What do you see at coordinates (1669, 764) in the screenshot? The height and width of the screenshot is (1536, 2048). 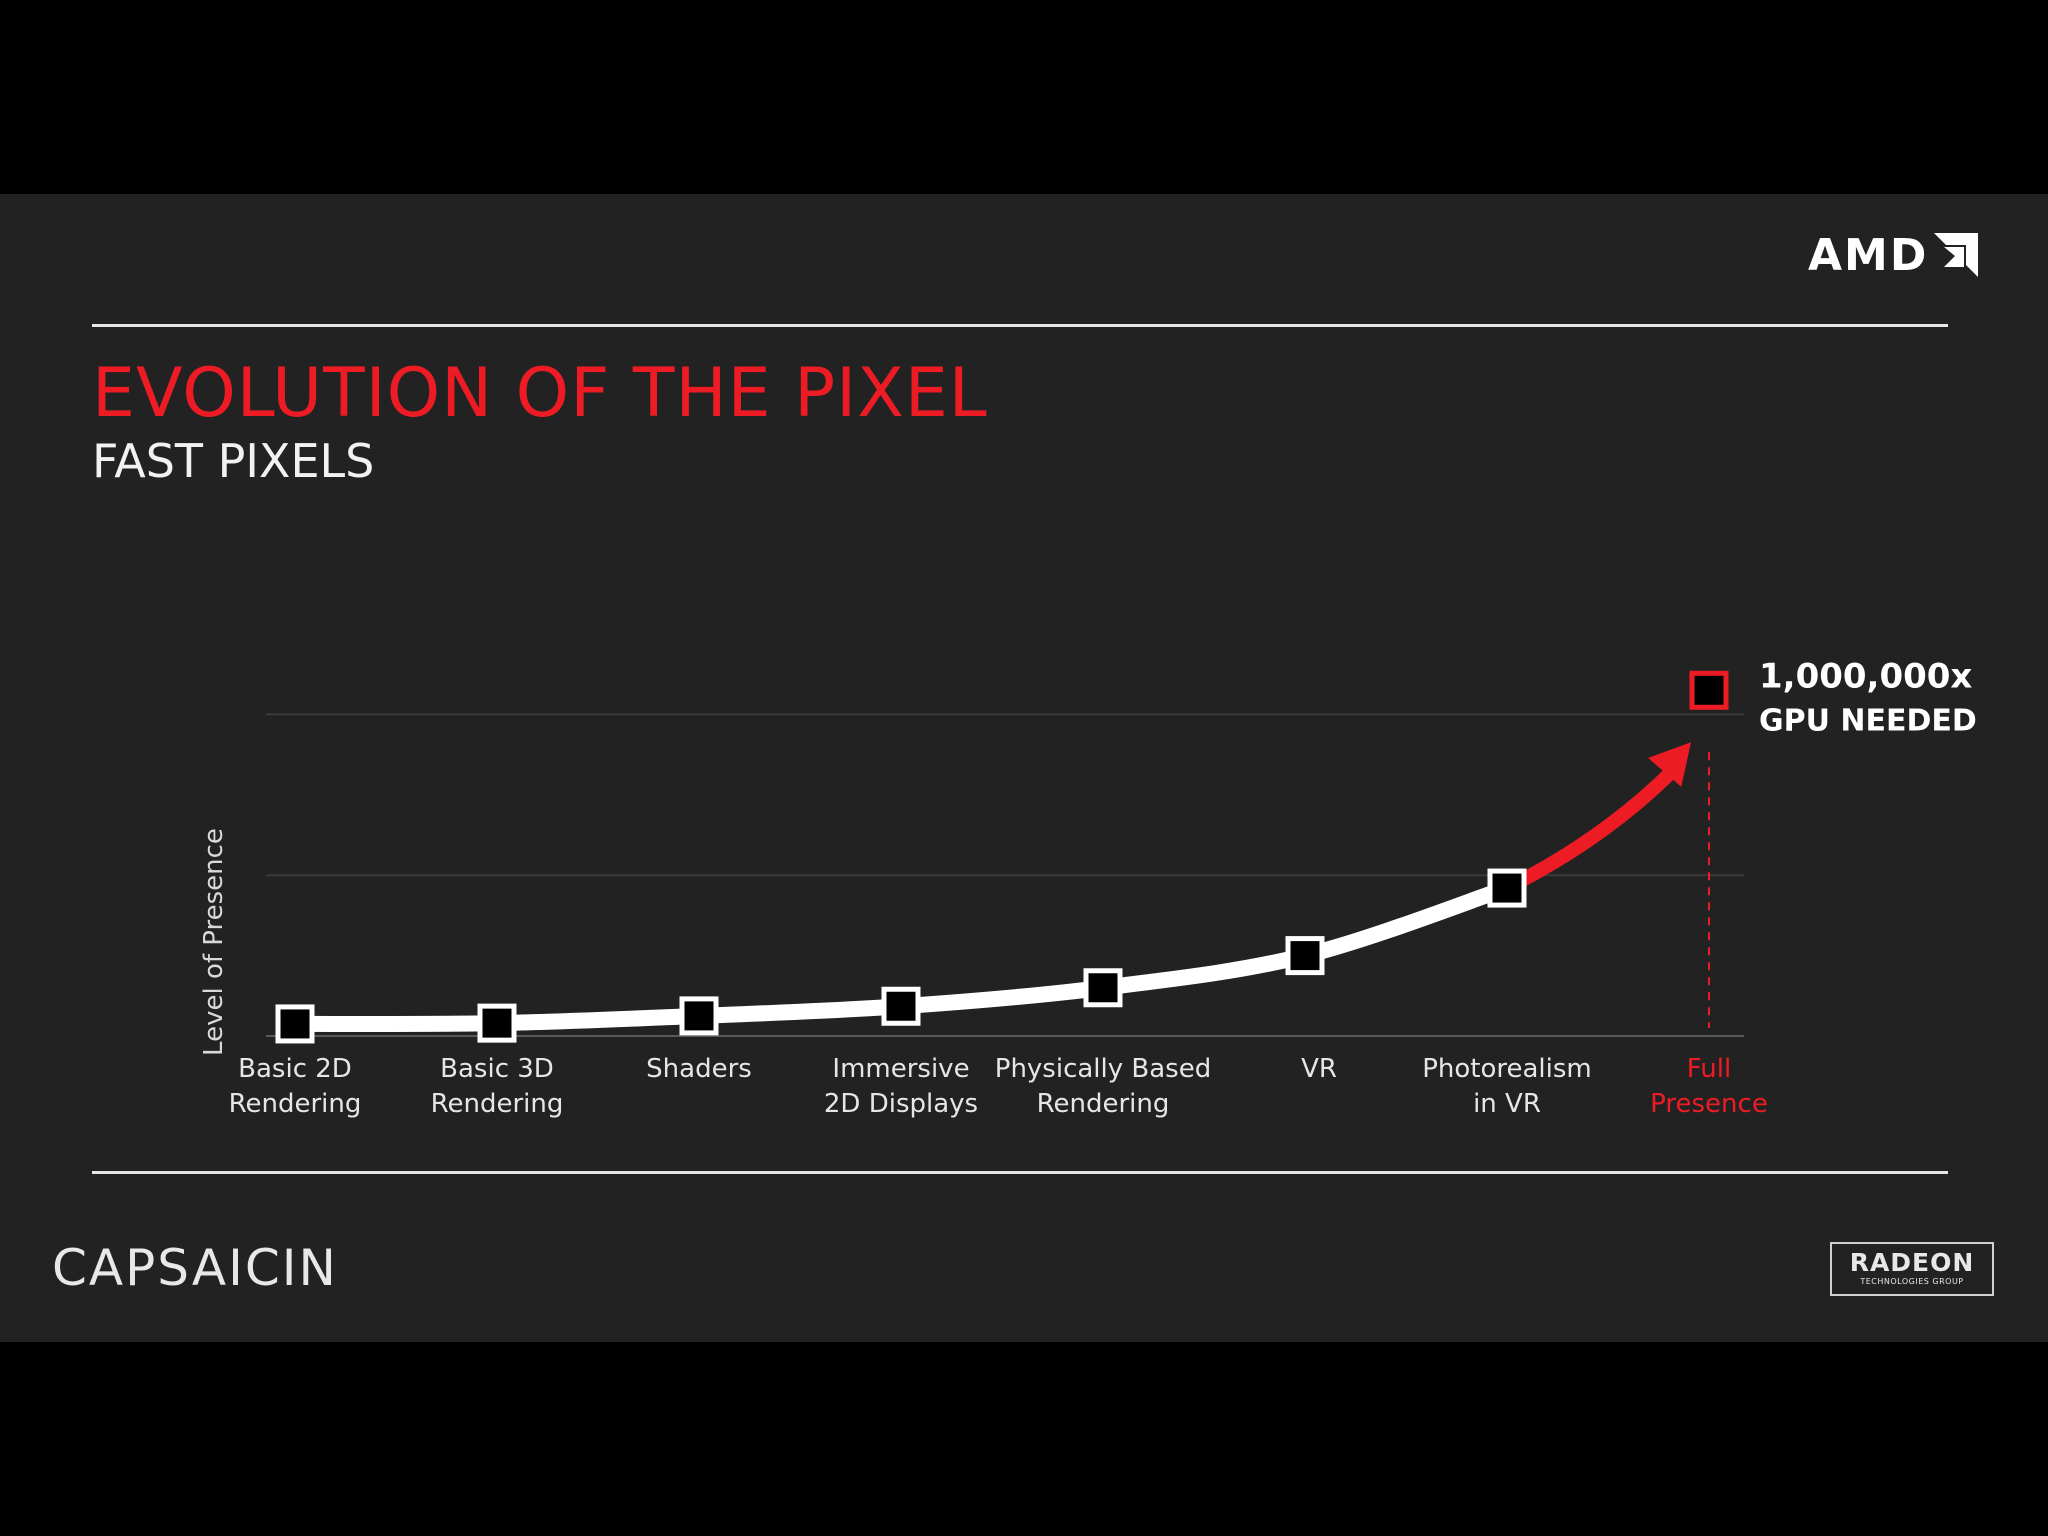 I see `projection-arrowhead` at bounding box center [1669, 764].